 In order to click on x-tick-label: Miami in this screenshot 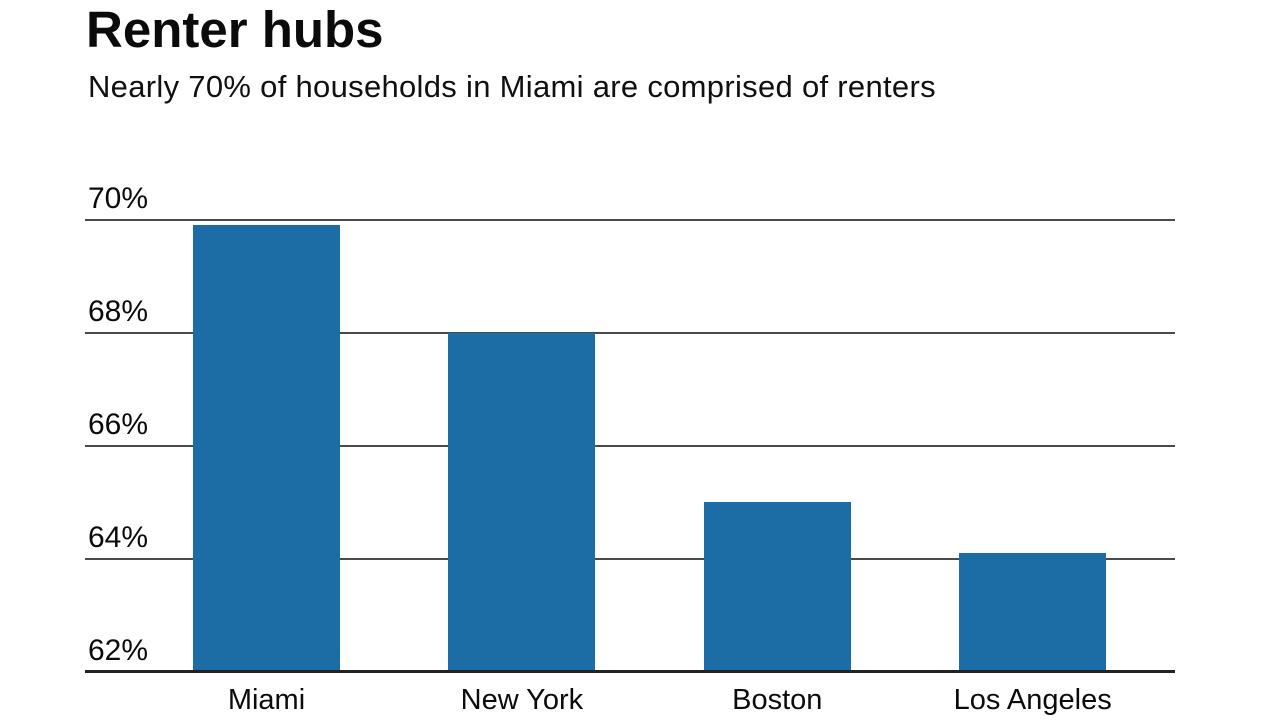, I will do `click(266, 700)`.